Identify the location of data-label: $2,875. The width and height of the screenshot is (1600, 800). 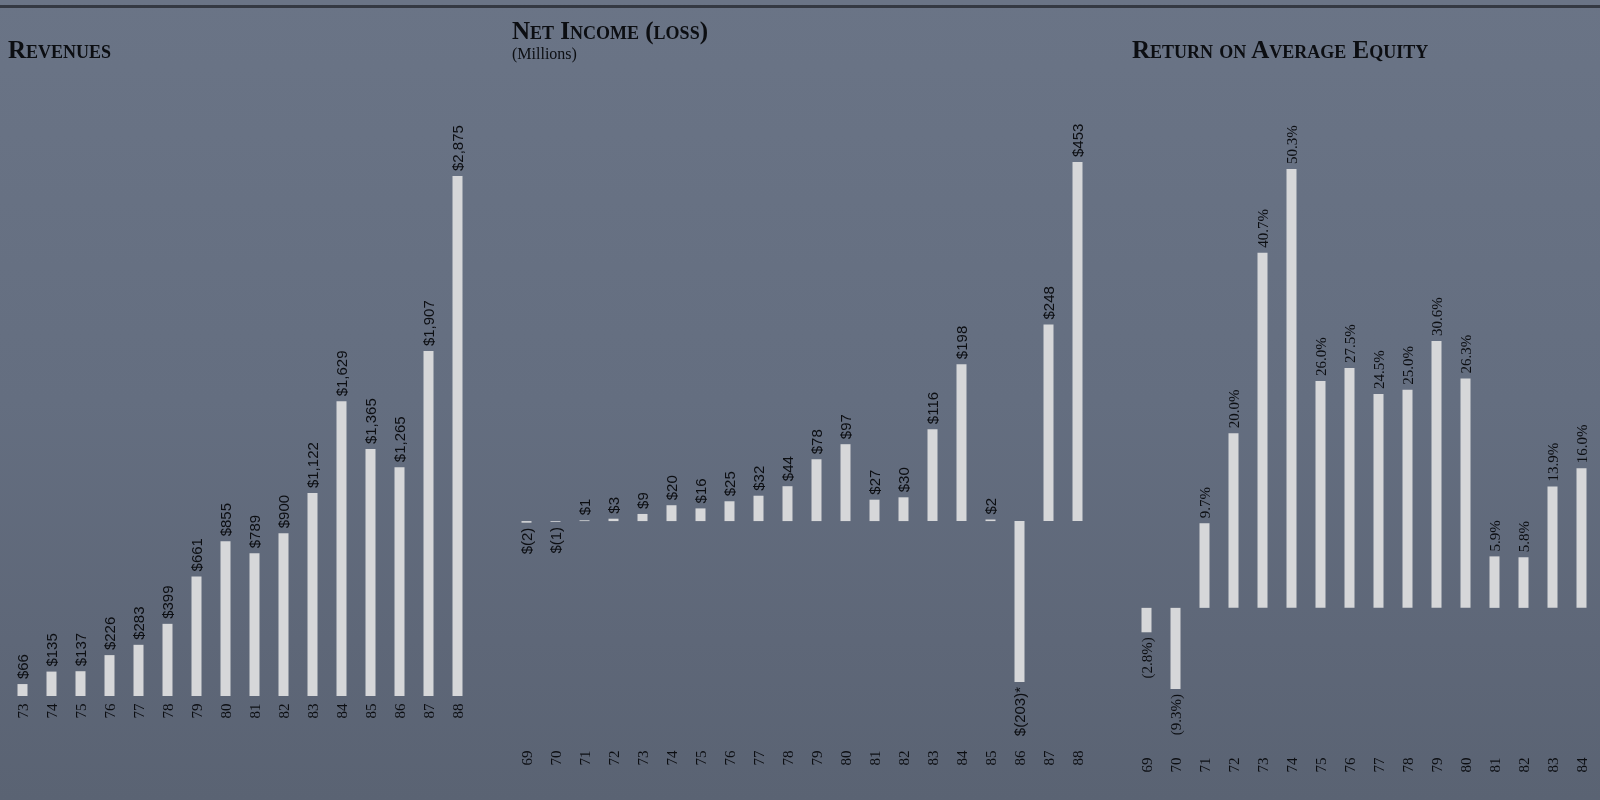
(457, 148).